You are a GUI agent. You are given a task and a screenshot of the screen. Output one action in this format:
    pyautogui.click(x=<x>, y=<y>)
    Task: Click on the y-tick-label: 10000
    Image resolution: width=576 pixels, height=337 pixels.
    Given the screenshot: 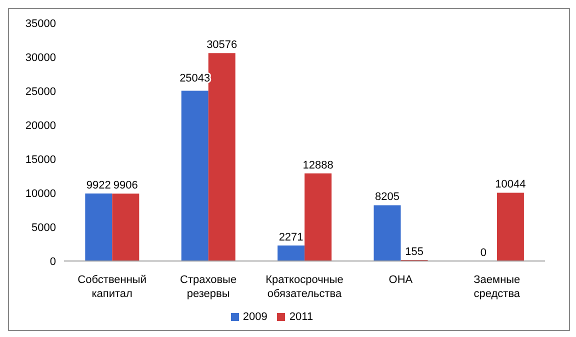 What is the action you would take?
    pyautogui.click(x=40, y=194)
    